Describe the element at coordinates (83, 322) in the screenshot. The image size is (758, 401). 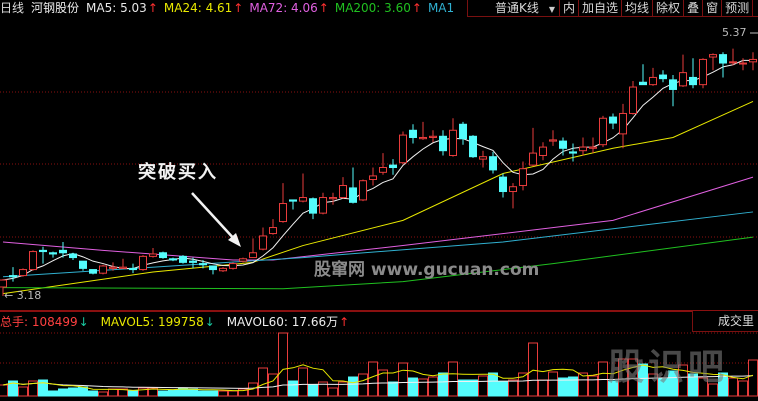
I see `arrow-down-icon: ↓` at that location.